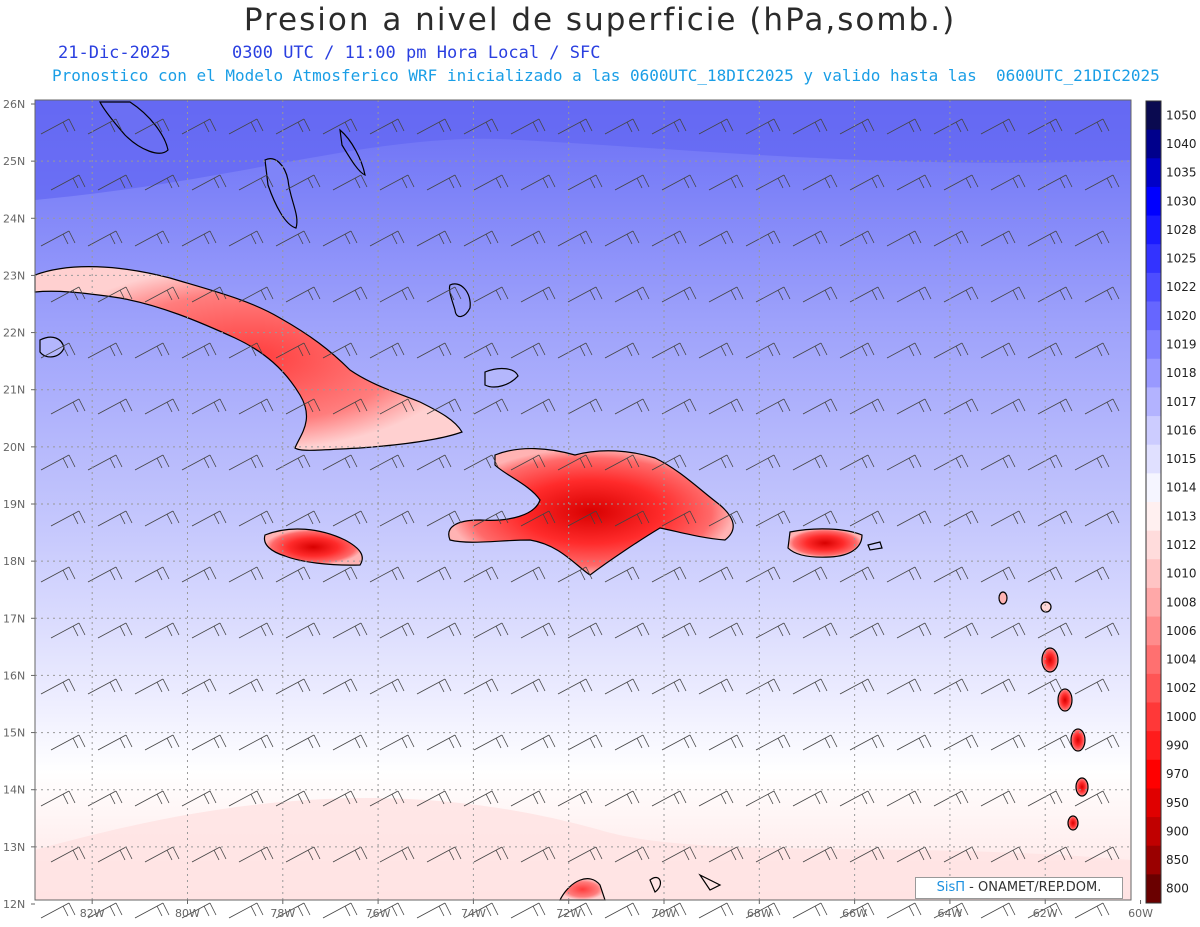 The height and width of the screenshot is (927, 1200). What do you see at coordinates (114, 53) in the screenshot?
I see `forecast-date: 21-Dic-2025` at bounding box center [114, 53].